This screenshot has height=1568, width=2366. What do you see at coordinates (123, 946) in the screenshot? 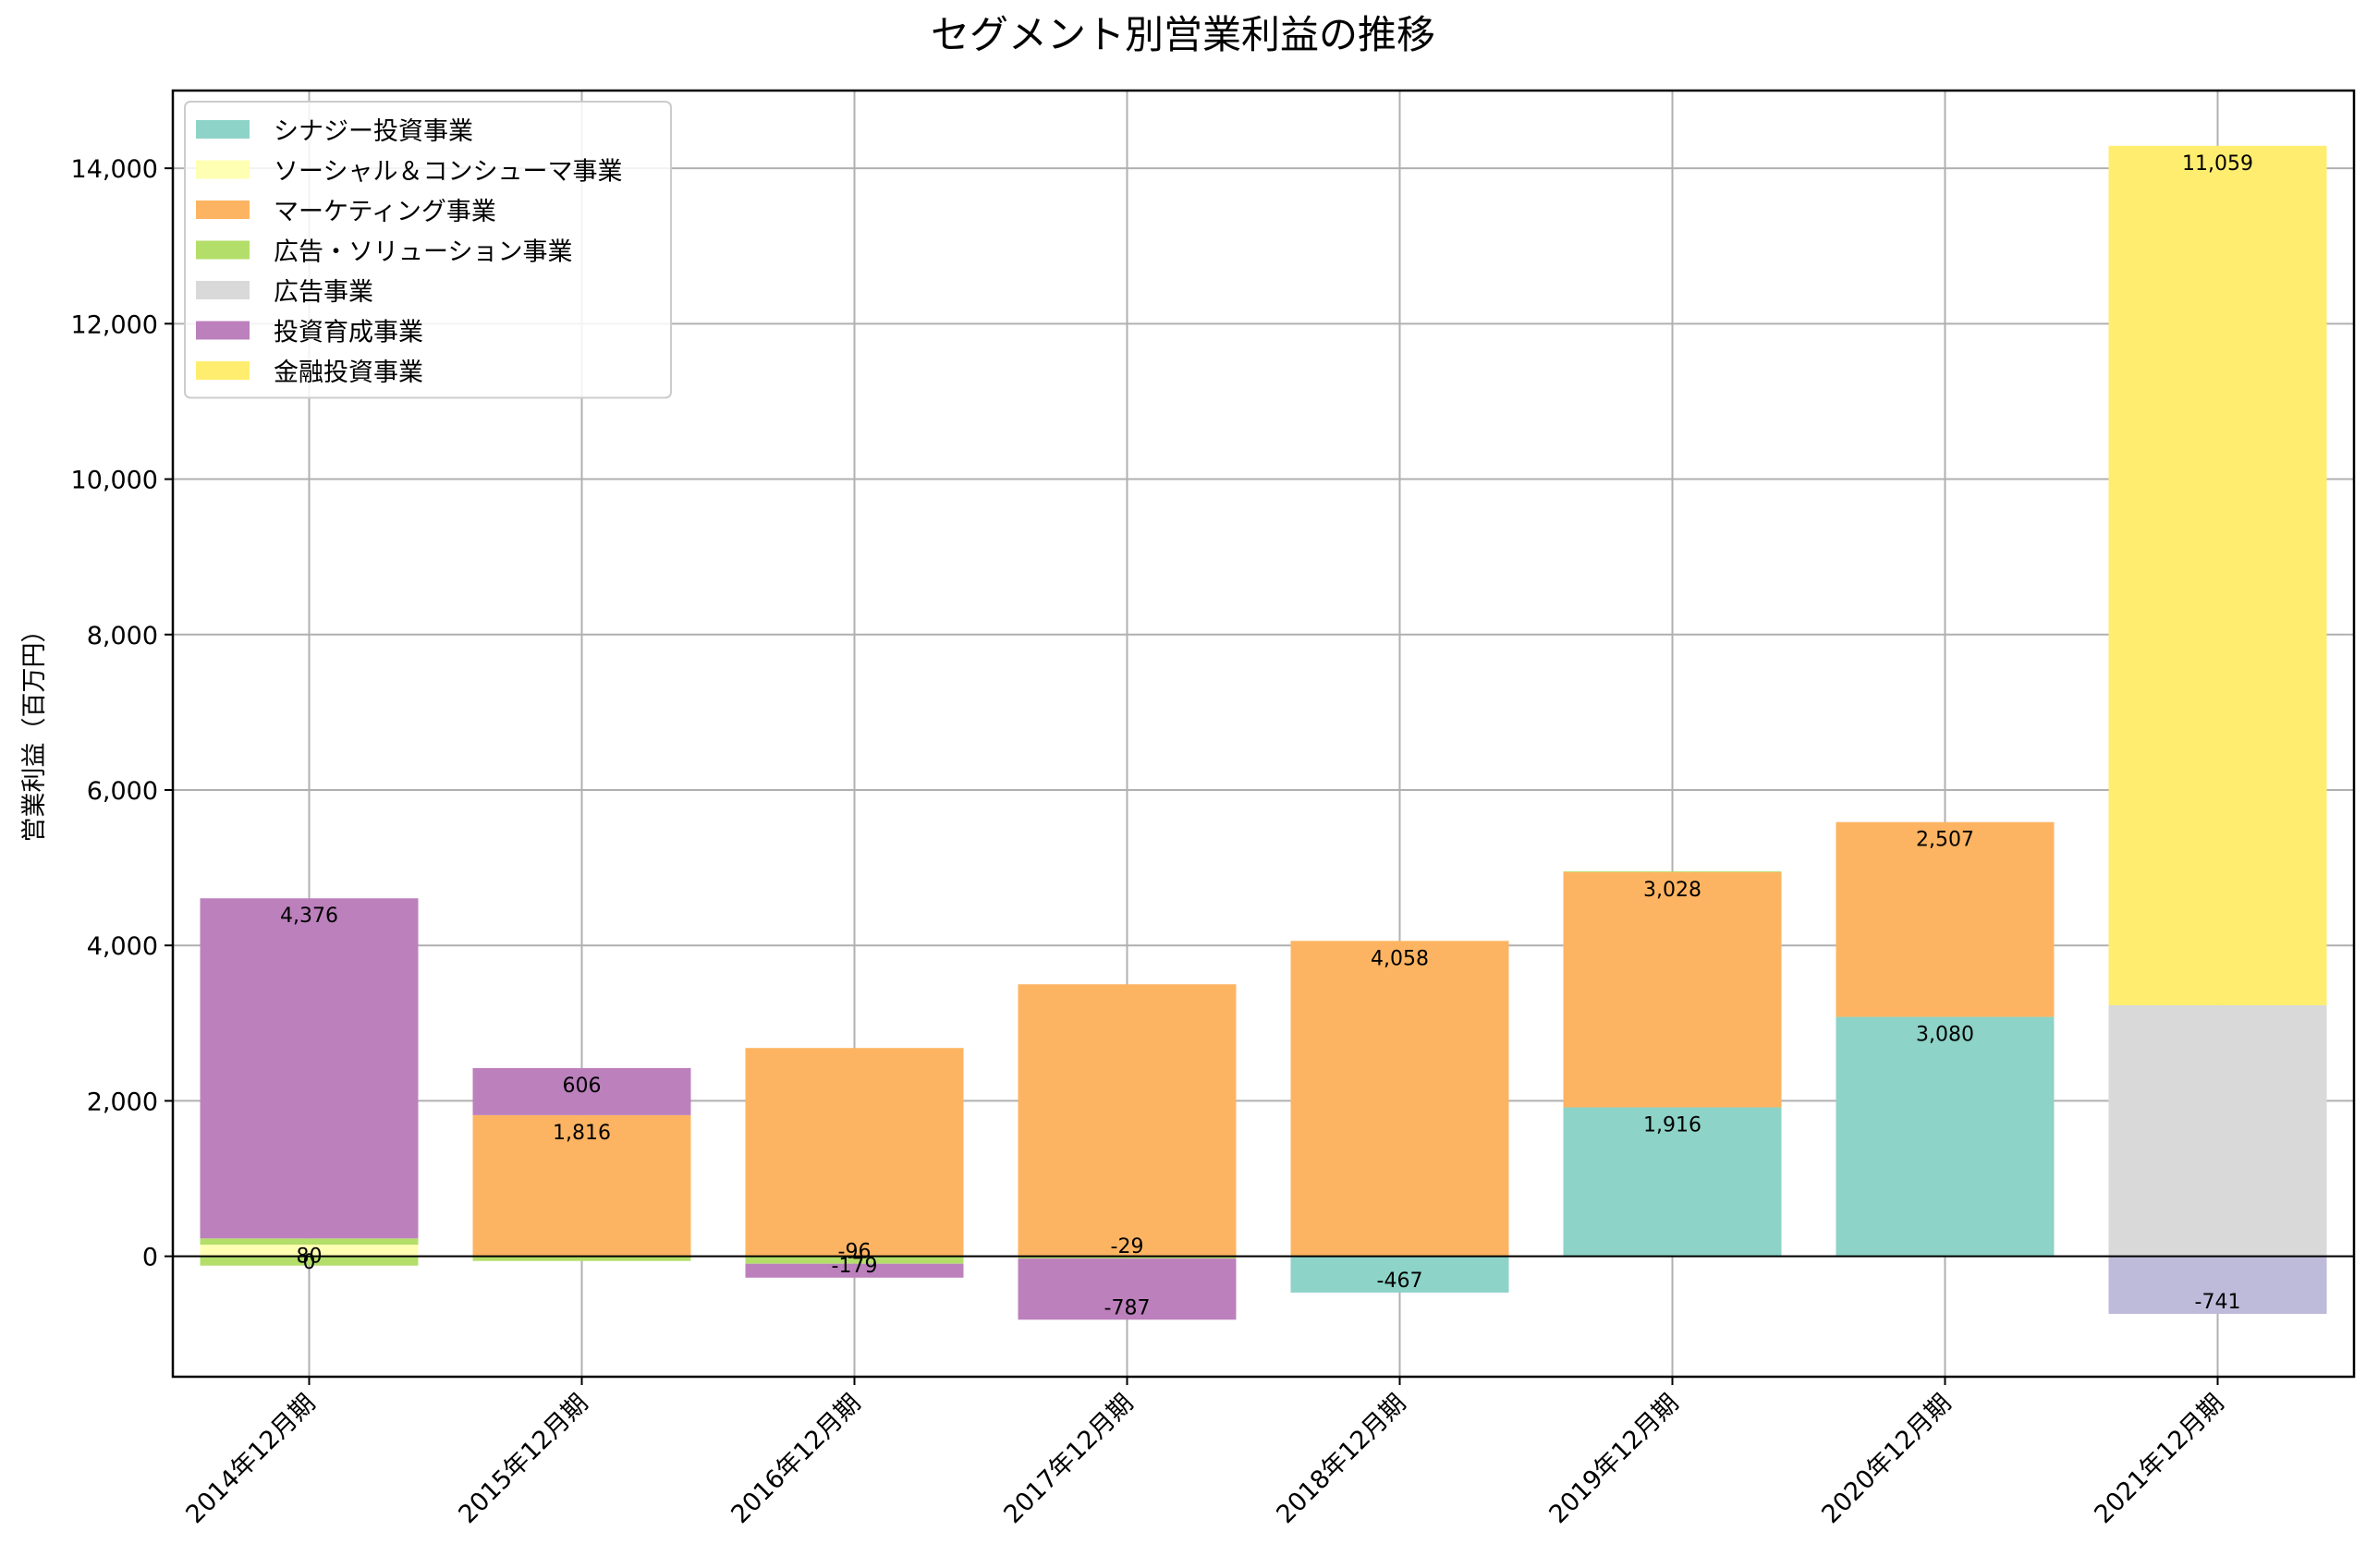
I see `y-tick-label: 4,000` at bounding box center [123, 946].